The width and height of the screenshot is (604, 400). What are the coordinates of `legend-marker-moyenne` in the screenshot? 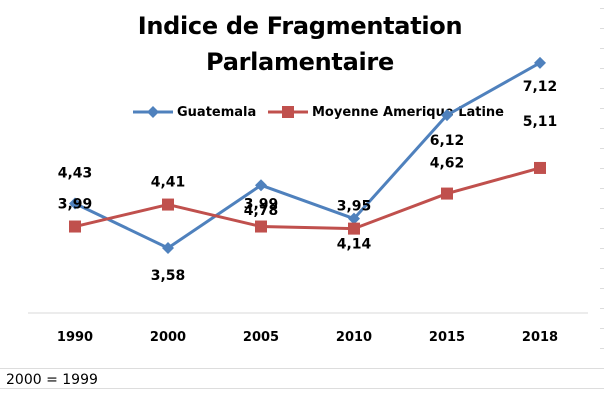 It's located at (288, 112).